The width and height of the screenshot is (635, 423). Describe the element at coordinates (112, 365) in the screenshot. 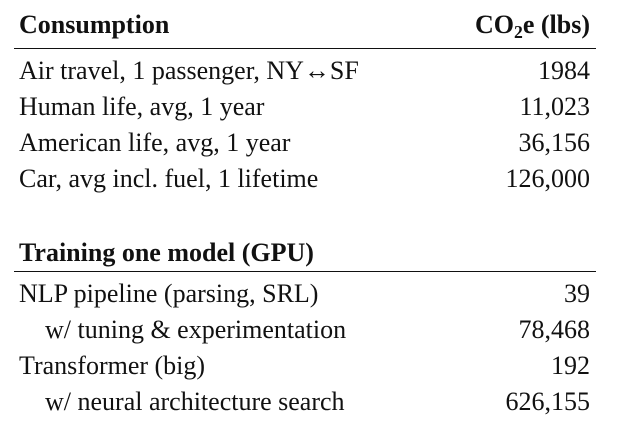

I see `row-label: Transformer (big)` at that location.